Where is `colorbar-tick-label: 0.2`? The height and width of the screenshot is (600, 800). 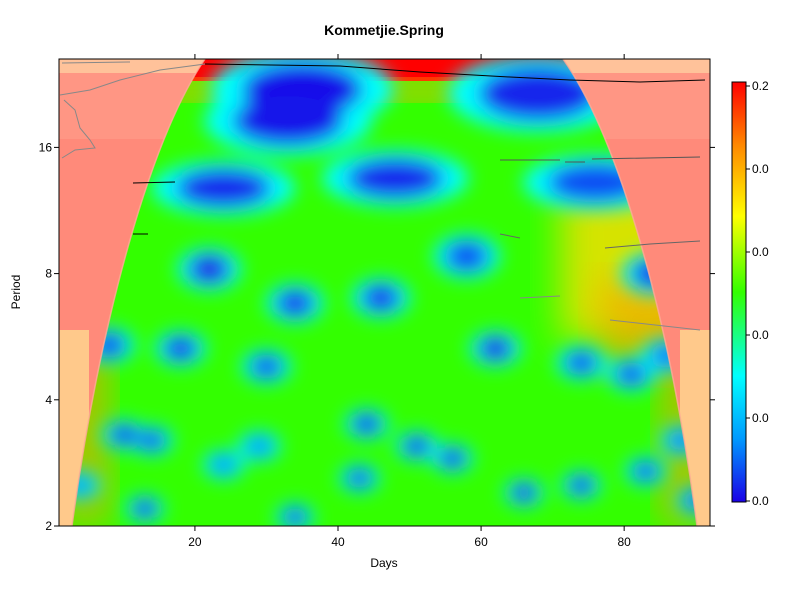
colorbar-tick-label: 0.2 is located at coordinates (760, 86).